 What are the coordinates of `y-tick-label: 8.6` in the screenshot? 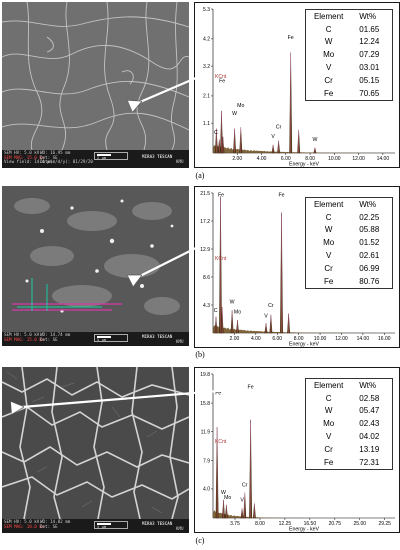 It's located at (206, 278).